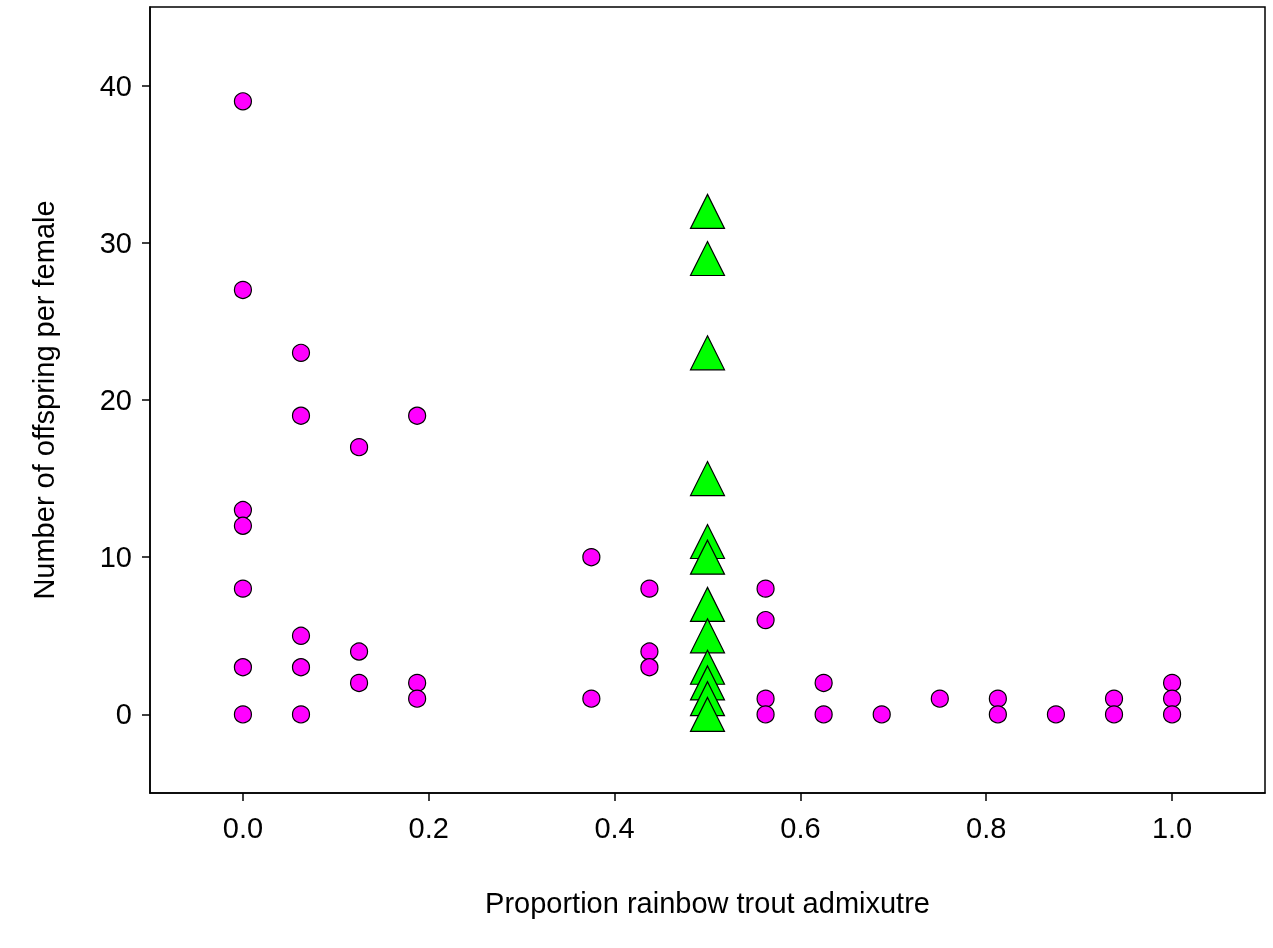 This screenshot has height=948, width=1273. I want to click on y-tick-label: 20, so click(115, 400).